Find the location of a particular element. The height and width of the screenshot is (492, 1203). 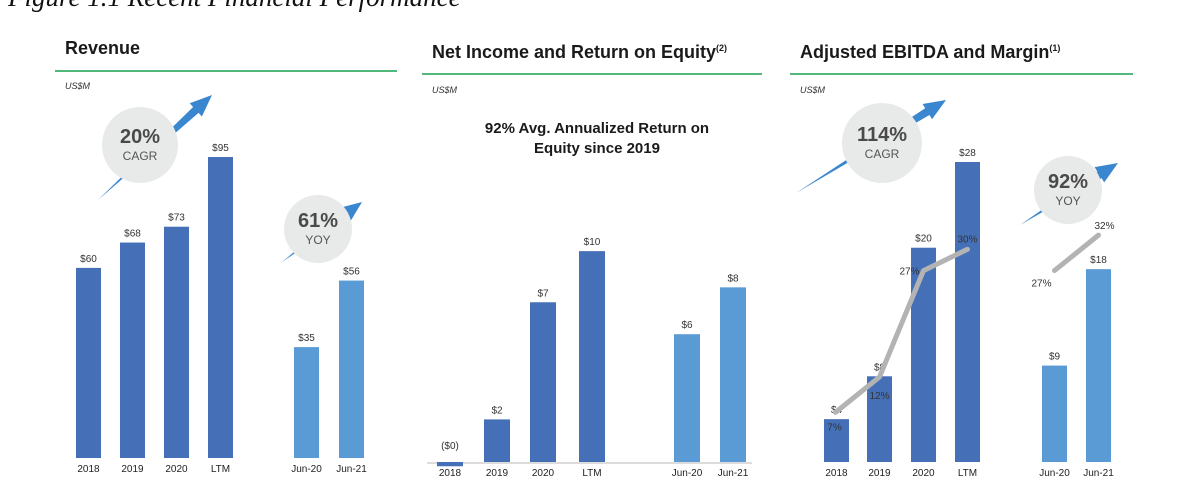

margin-label: 32% is located at coordinates (1104, 226).